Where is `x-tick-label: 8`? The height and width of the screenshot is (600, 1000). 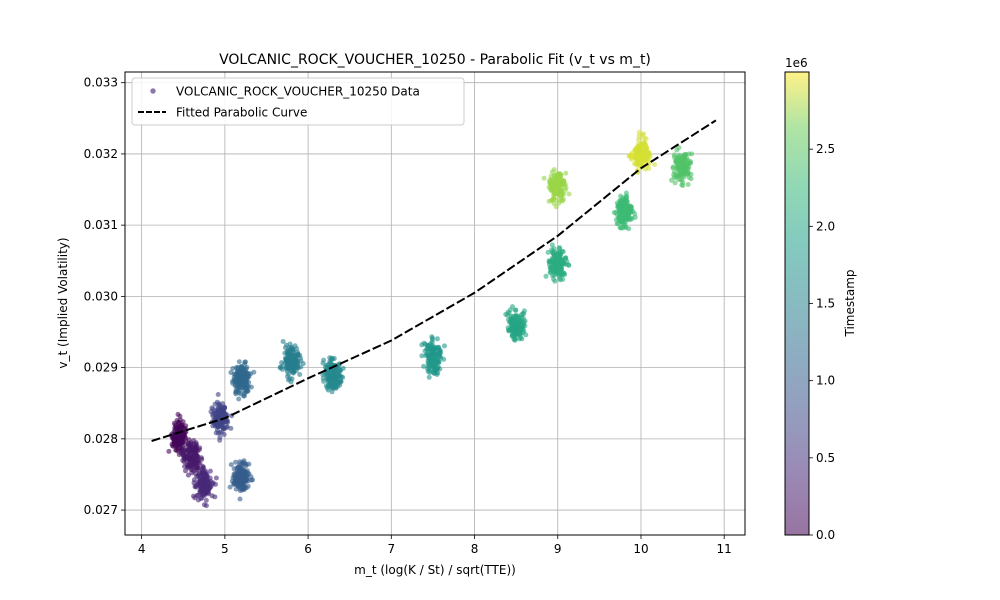
x-tick-label: 8 is located at coordinates (475, 549).